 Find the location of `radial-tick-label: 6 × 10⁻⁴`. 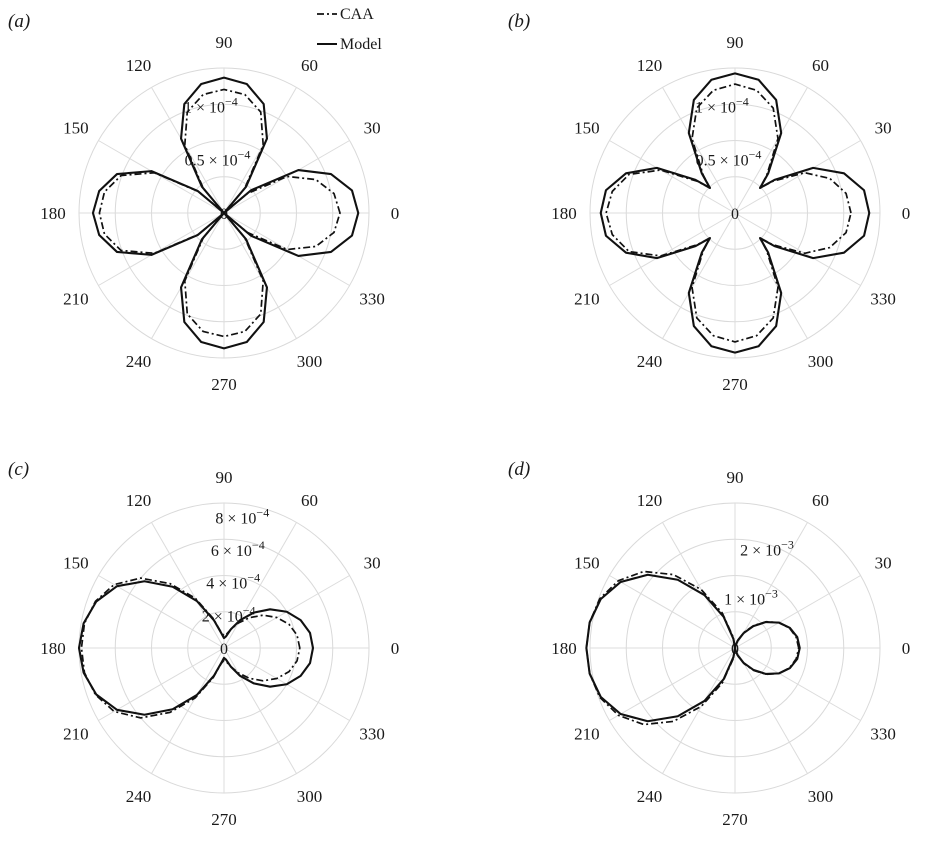

radial-tick-label: 6 × 10⁻⁴ is located at coordinates (238, 549).